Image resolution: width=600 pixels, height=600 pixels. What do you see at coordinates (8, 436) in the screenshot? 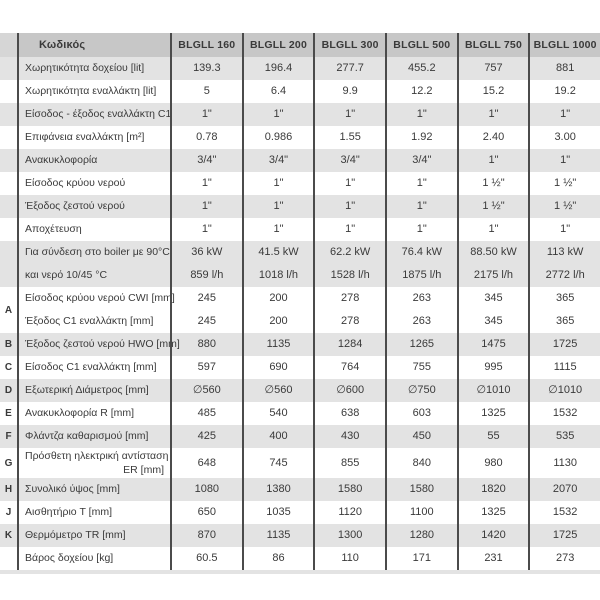
I see `row-letter: F` at bounding box center [8, 436].